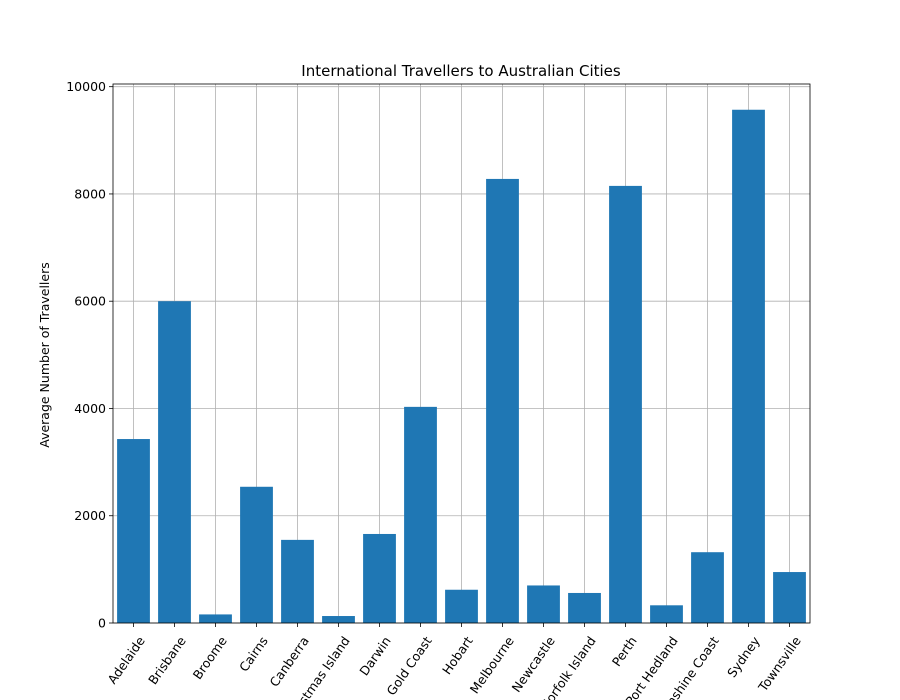  What do you see at coordinates (167, 660) in the screenshot?
I see `x-tick-label: Brisbane` at bounding box center [167, 660].